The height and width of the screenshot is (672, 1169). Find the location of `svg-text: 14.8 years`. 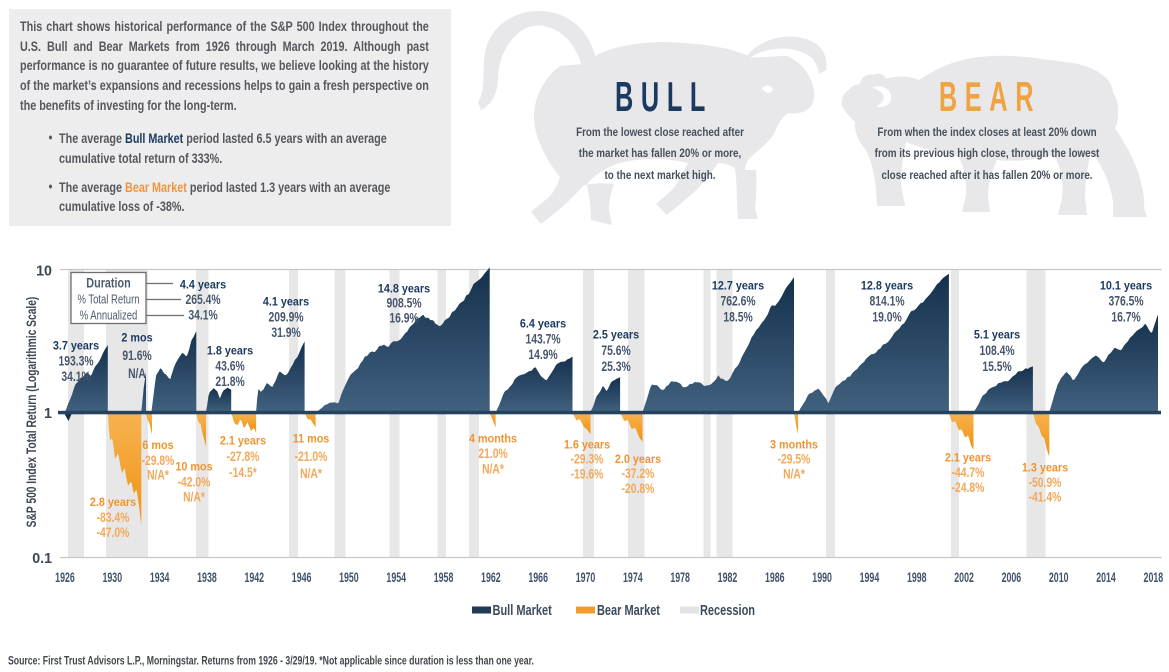

svg-text: 14.8 years is located at coordinates (404, 289).